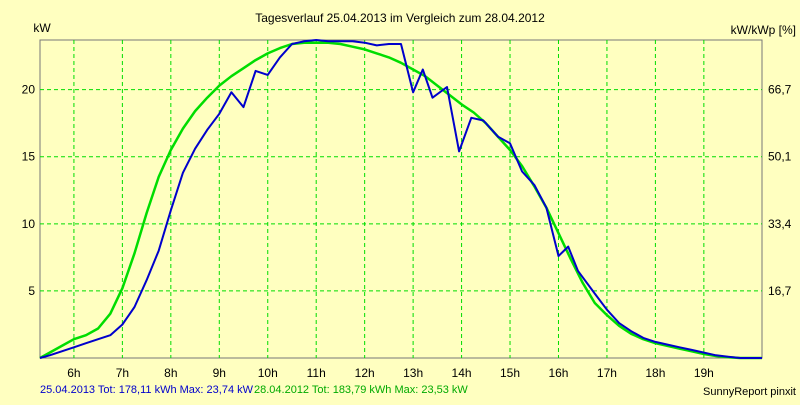 The width and height of the screenshot is (800, 405). I want to click on y-tick-label-right: 66,7, so click(780, 90).